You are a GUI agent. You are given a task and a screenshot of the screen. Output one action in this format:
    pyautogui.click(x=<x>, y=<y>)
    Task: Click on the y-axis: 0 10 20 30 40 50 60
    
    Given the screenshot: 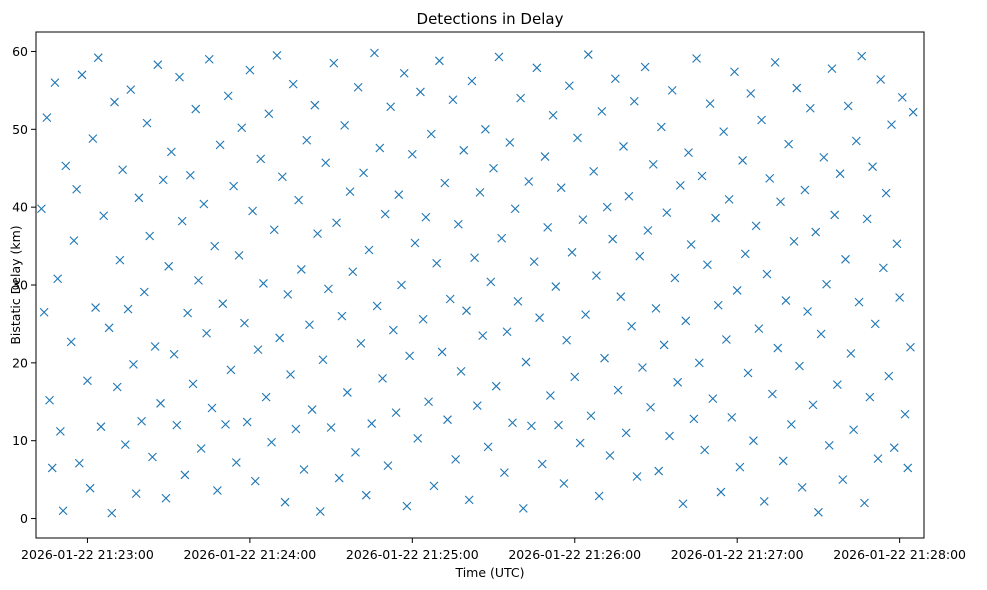 What is the action you would take?
    pyautogui.click(x=24, y=285)
    